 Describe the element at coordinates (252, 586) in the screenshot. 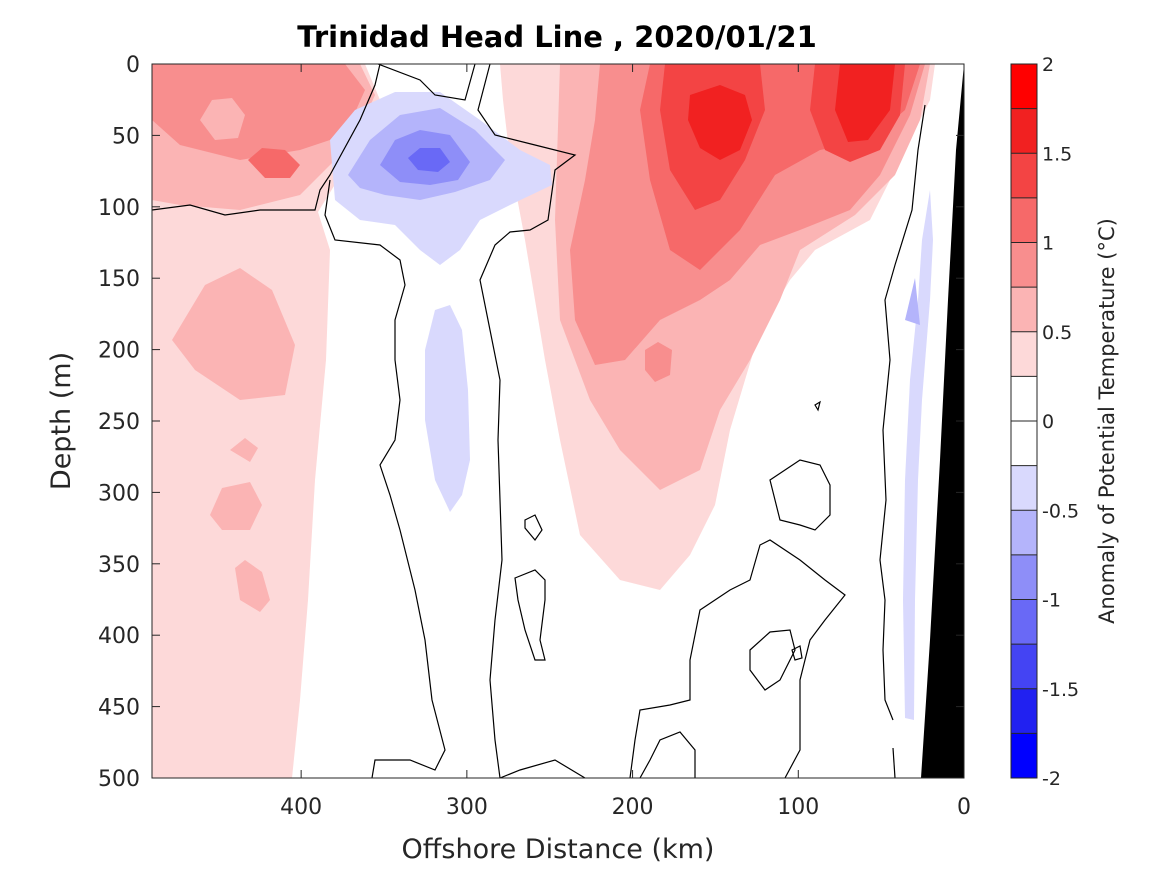

I see `warm-patch-offshore-small-b` at that location.